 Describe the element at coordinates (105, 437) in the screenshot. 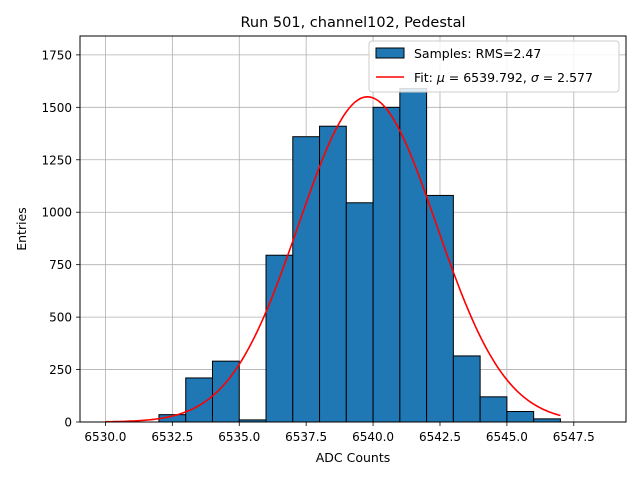

I see `x-tick-label: 6530.0` at that location.